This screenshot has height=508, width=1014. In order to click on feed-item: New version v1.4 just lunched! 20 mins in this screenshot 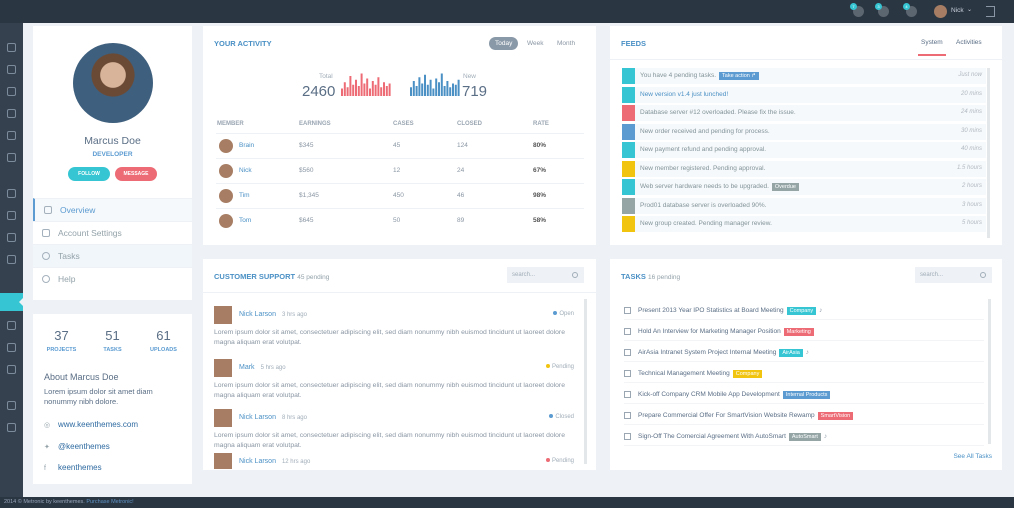, I will do `click(804, 94)`.